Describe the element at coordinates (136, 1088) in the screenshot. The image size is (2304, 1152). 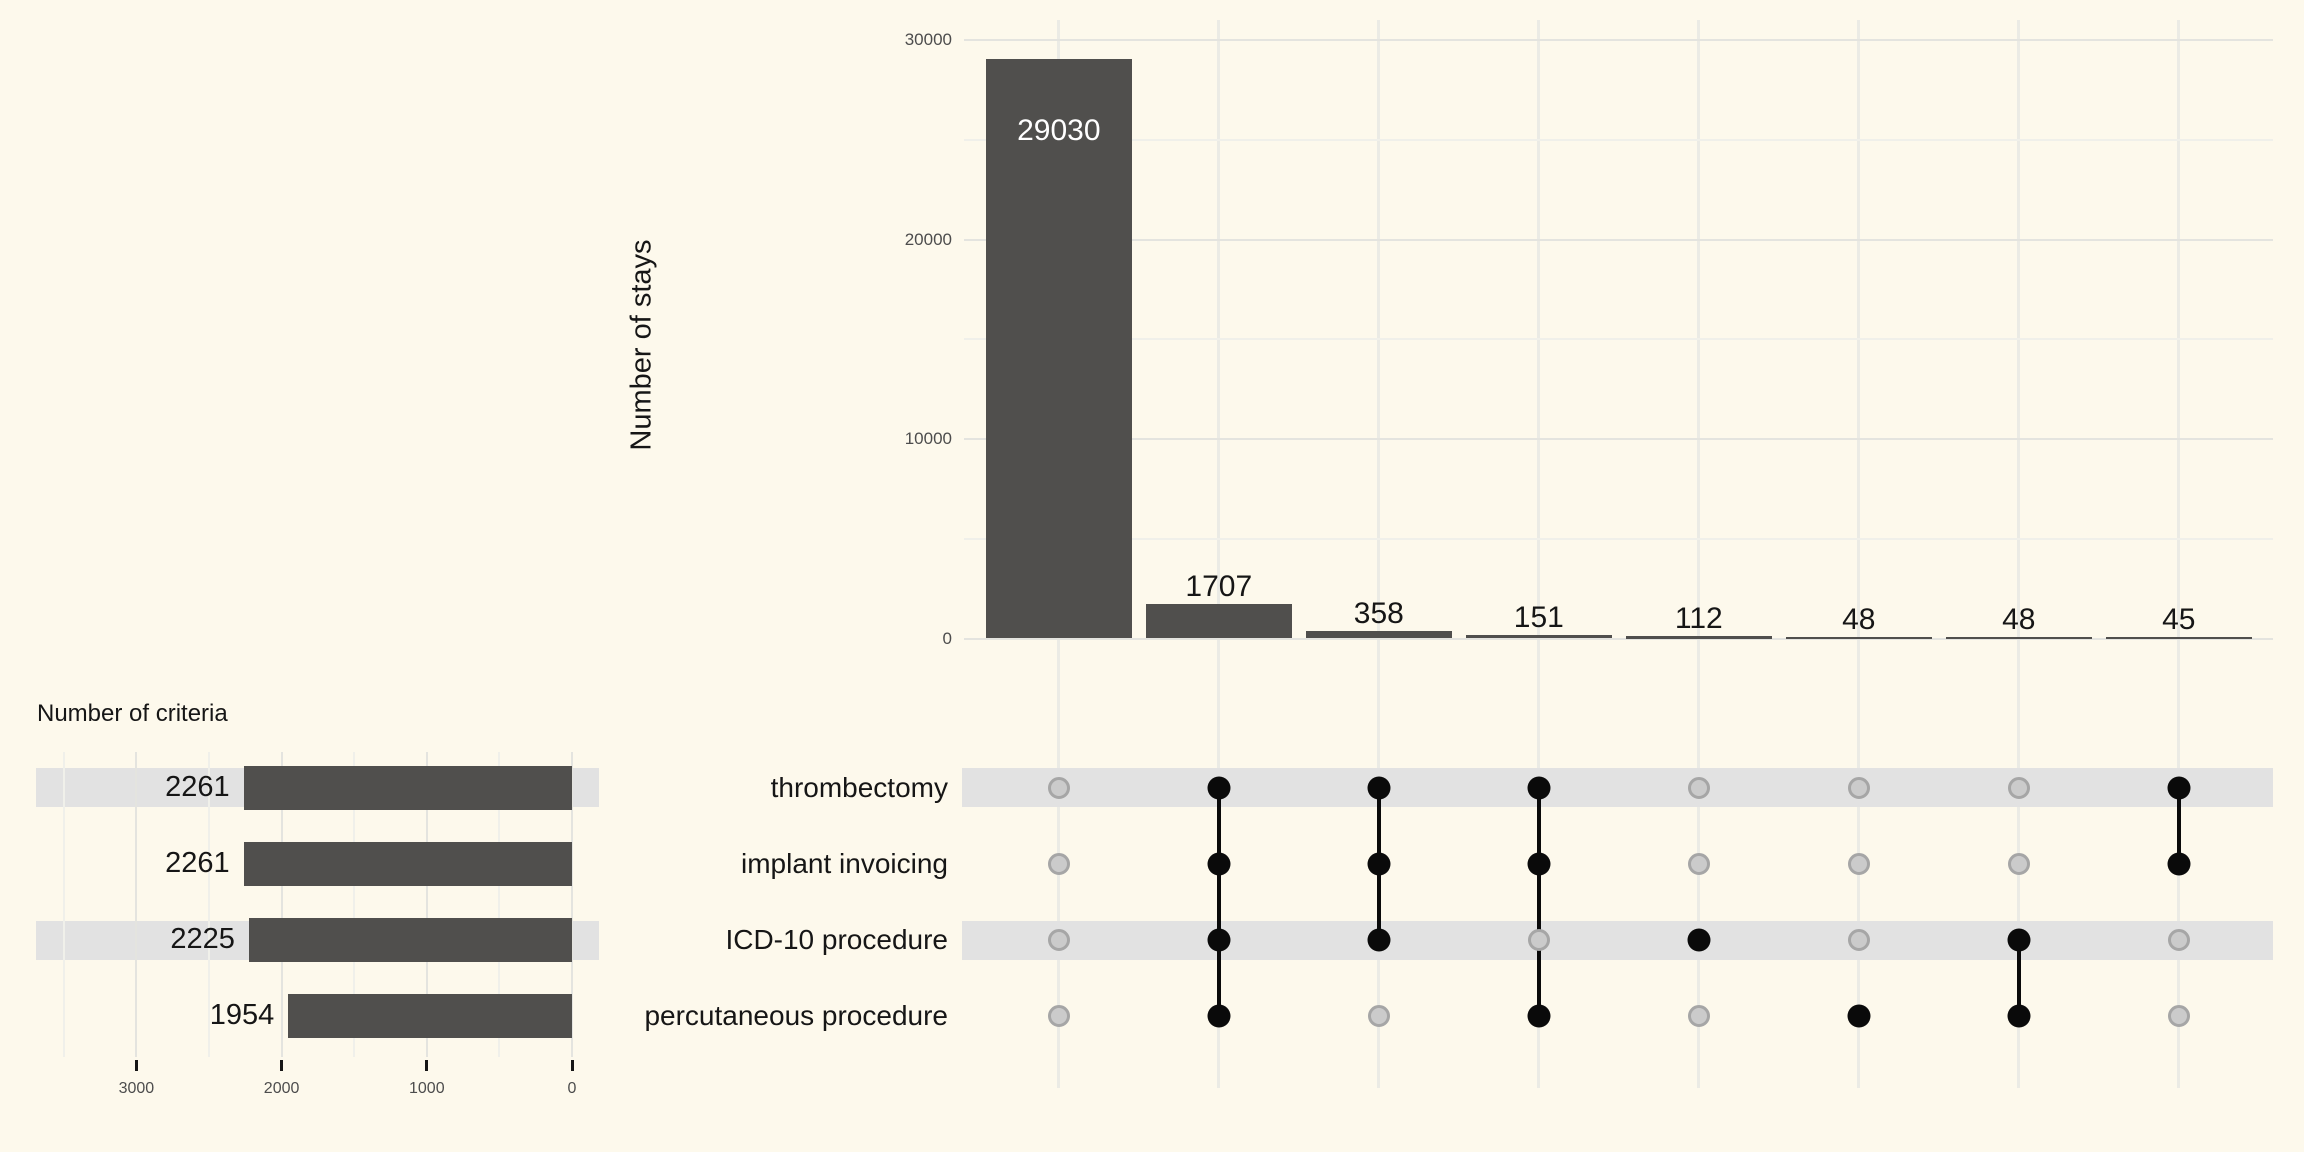
I see `x-axis-tick-label: 3000` at that location.